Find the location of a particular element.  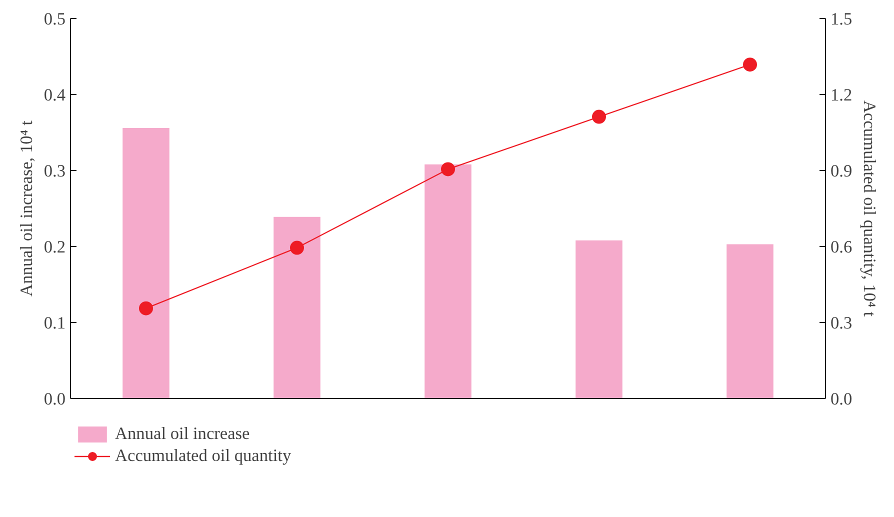

y-tick-label: 0.1 is located at coordinates (55, 323).